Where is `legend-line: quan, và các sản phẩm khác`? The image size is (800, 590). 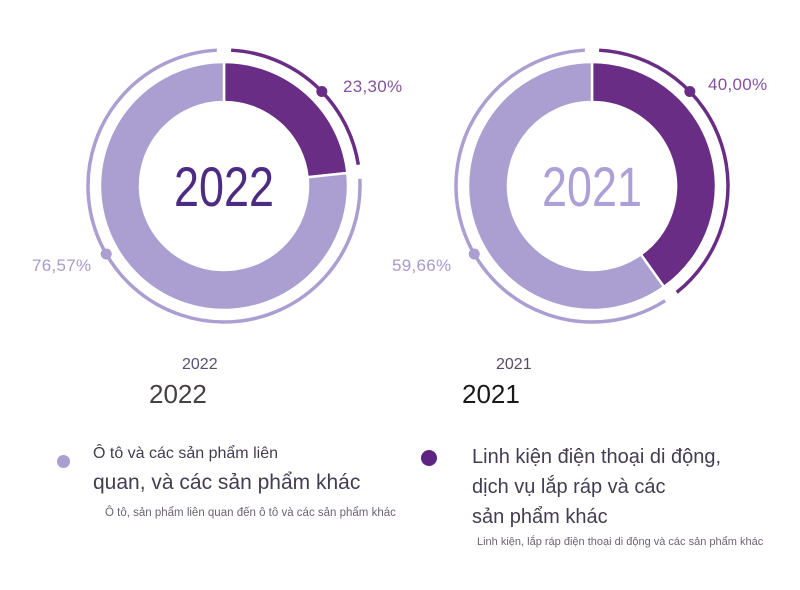
legend-line: quan, và các sản phẩm khác is located at coordinates (227, 482).